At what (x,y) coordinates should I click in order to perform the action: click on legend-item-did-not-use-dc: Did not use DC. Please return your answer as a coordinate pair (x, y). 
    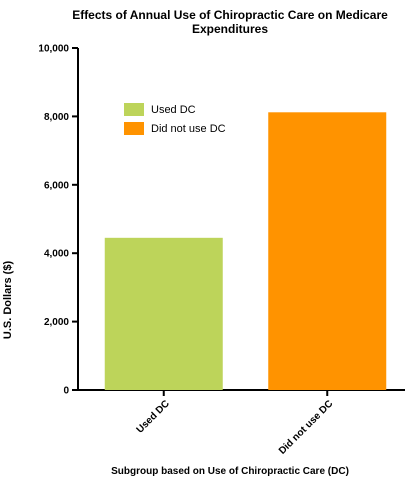
    Looking at the image, I should click on (175, 128).